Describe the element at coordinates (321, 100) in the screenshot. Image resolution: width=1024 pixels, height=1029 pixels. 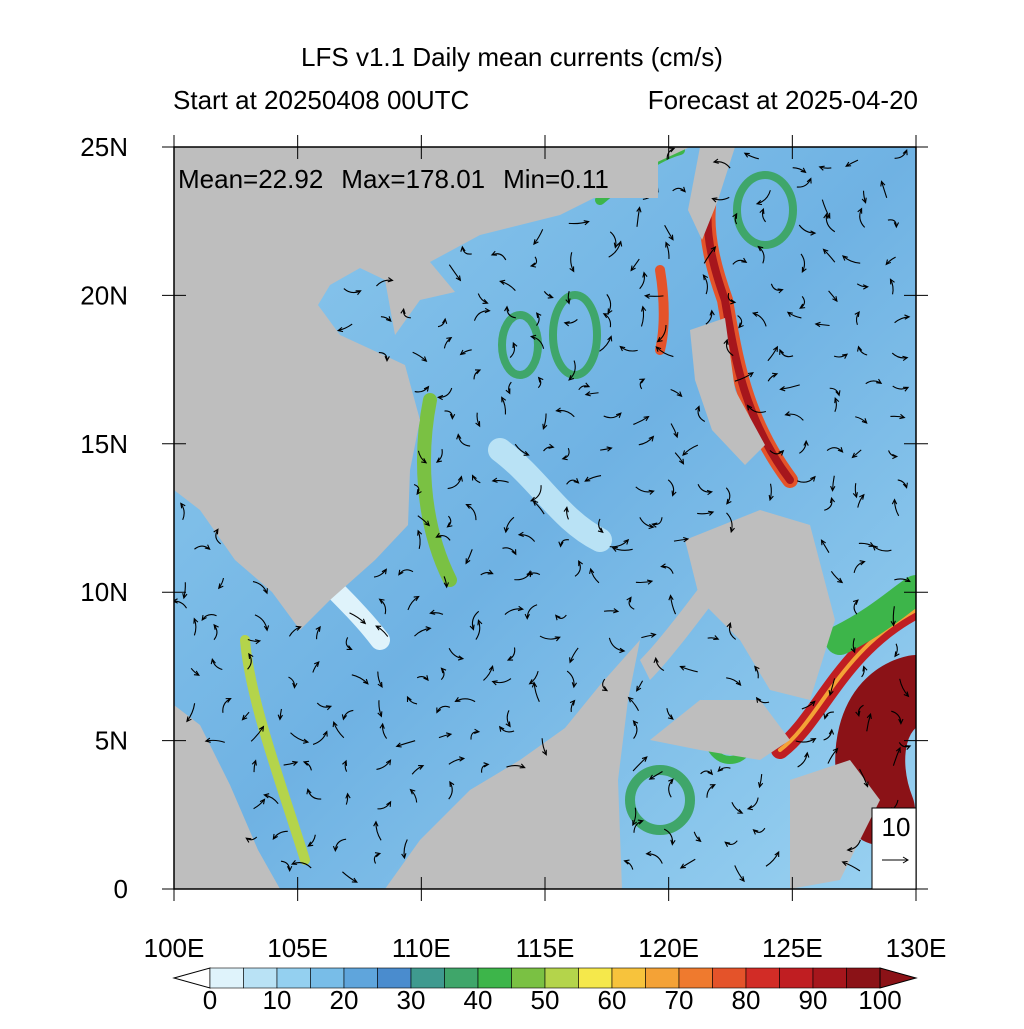
I see `subtitle-left: Start at 20250408 00UTC` at that location.